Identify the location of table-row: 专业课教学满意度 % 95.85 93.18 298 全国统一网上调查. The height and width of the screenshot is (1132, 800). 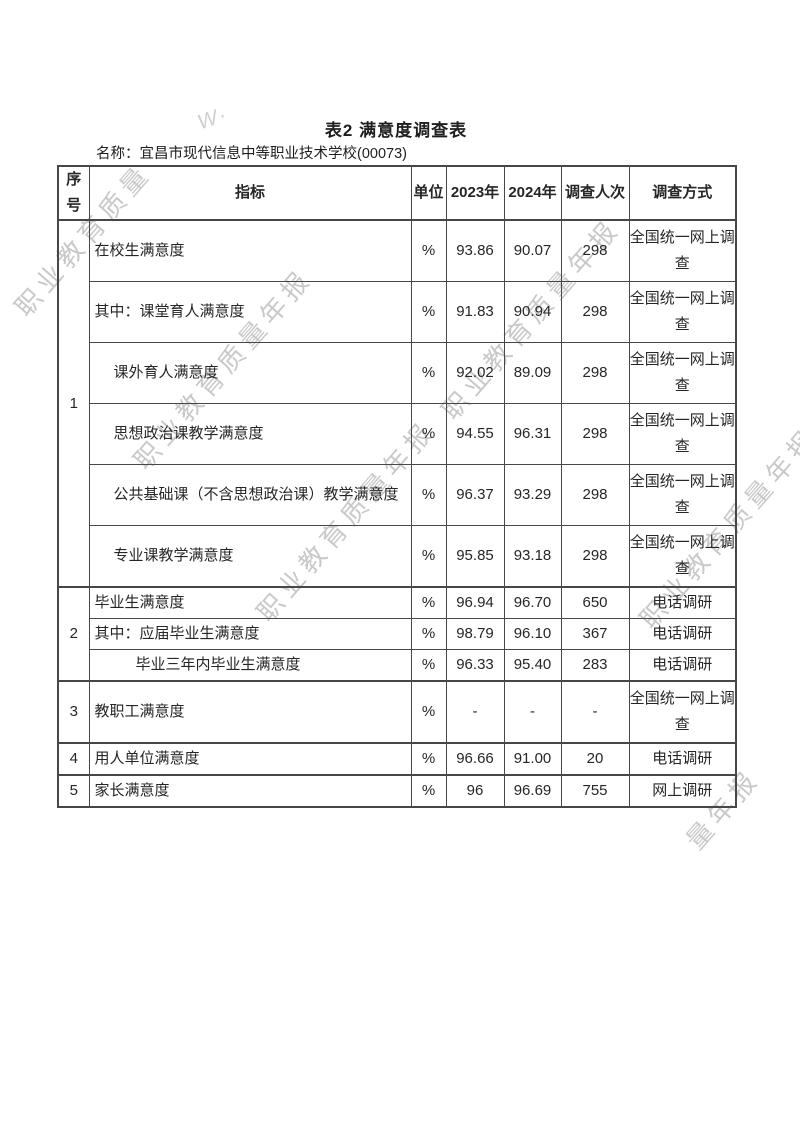
(397, 556).